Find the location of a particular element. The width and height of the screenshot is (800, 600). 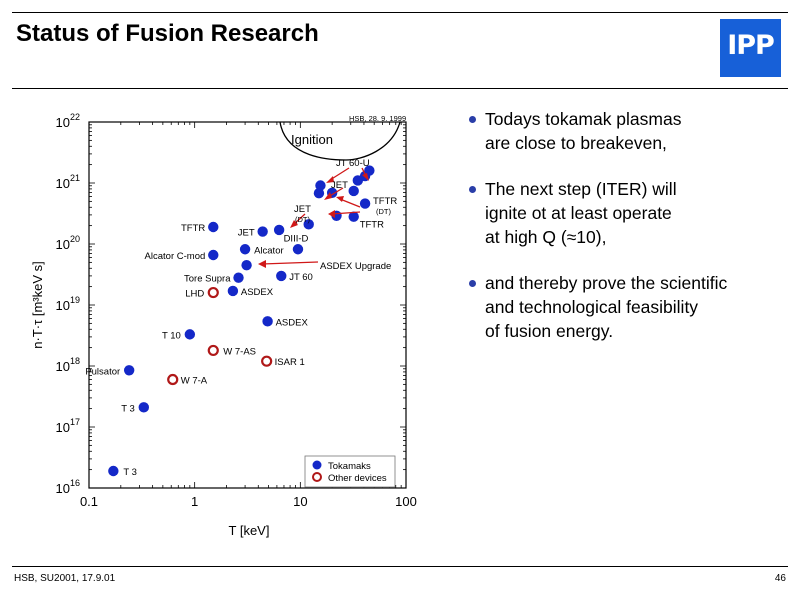

point-label: JET is located at coordinates (246, 233).